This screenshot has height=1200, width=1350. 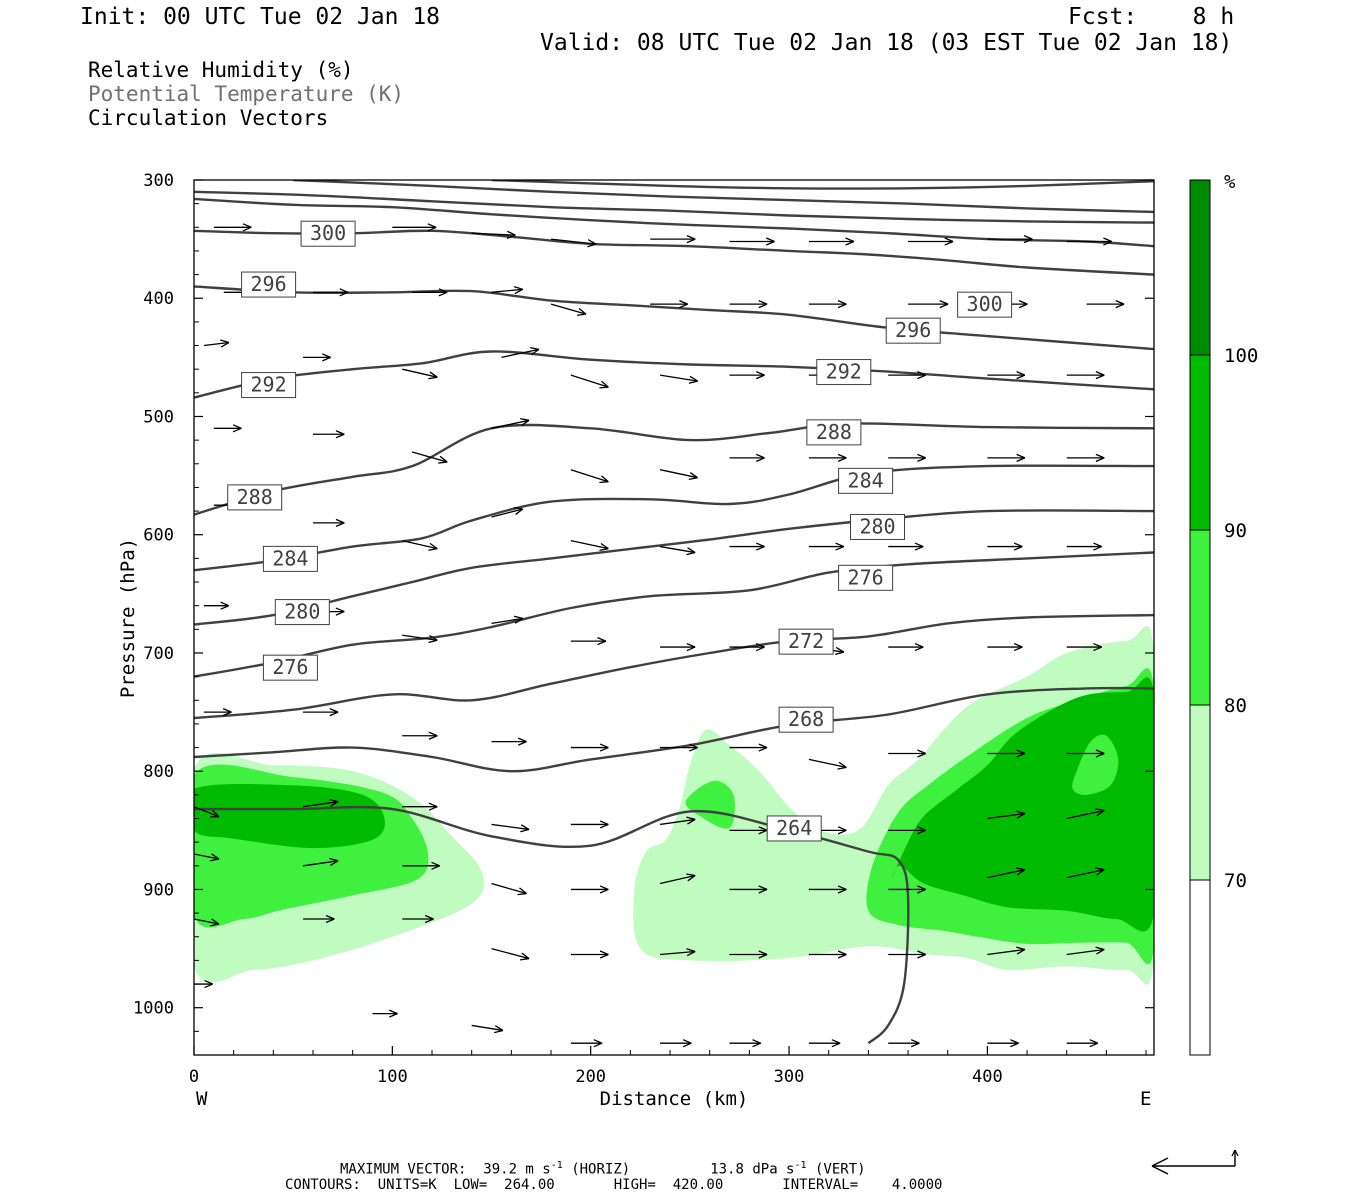 I want to click on svg-text: 296, so click(x=269, y=284).